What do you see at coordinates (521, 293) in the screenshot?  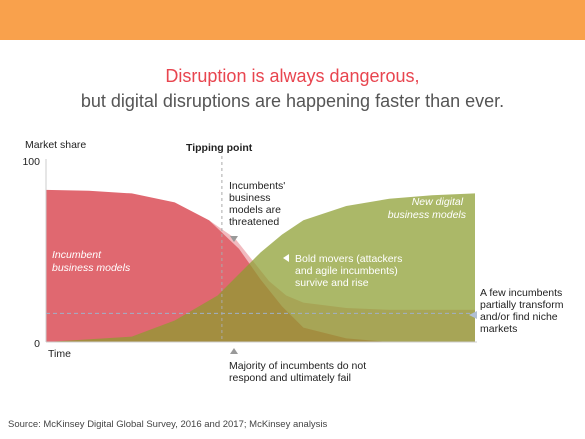 I see `annotation-line: A few incumbents` at bounding box center [521, 293].